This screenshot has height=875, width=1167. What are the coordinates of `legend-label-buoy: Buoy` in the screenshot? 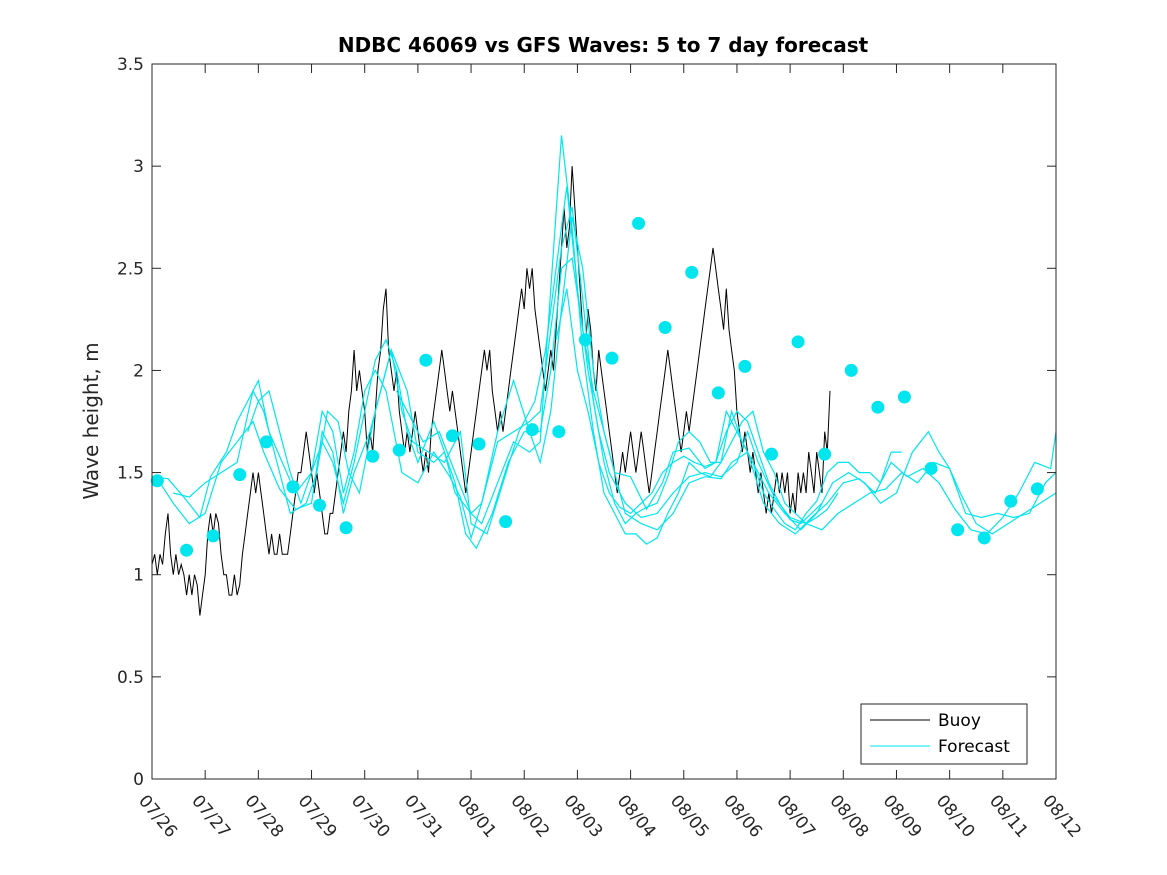 It's located at (959, 721).